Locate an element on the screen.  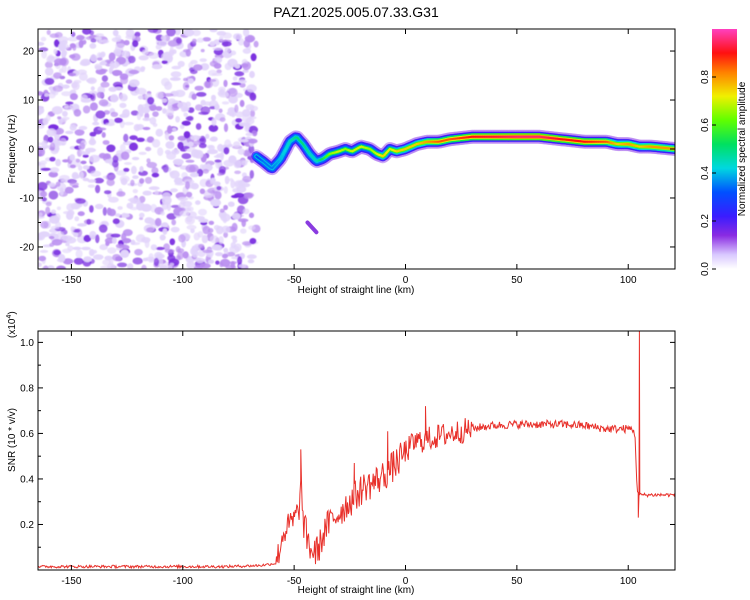
y-tick-label: 0.4 is located at coordinates (27, 479).